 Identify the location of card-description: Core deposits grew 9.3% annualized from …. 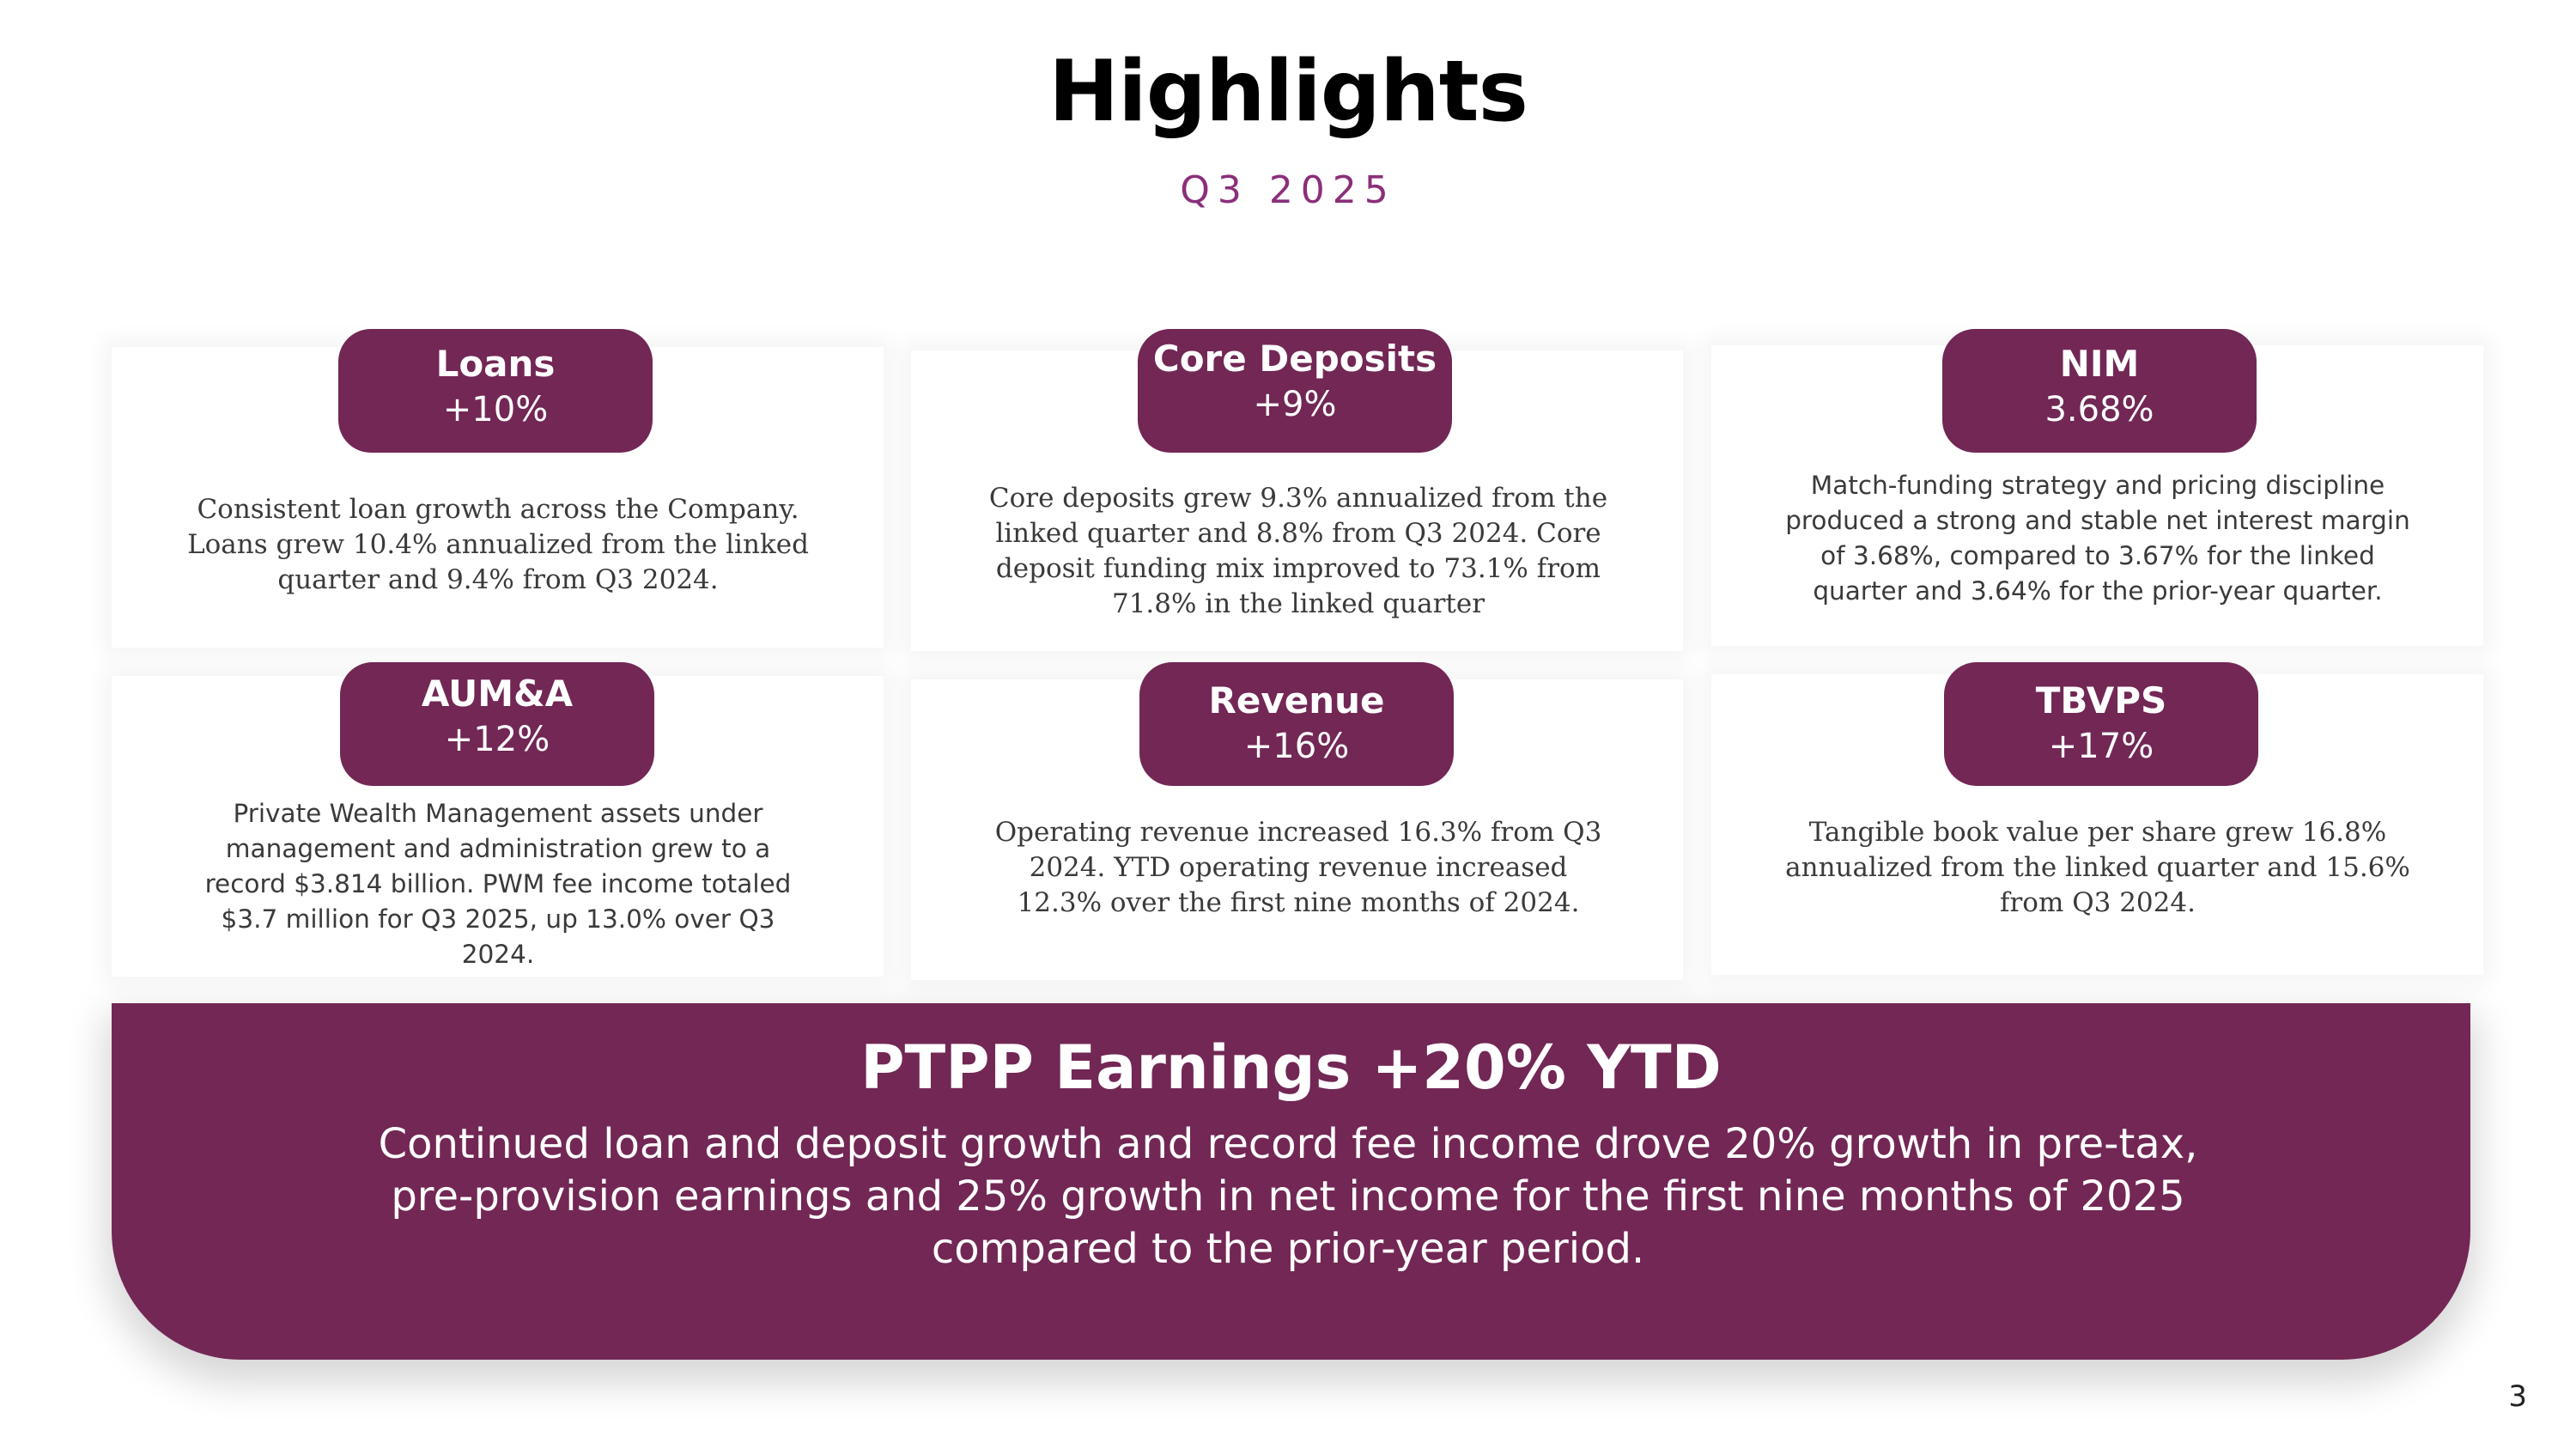
(1298, 551).